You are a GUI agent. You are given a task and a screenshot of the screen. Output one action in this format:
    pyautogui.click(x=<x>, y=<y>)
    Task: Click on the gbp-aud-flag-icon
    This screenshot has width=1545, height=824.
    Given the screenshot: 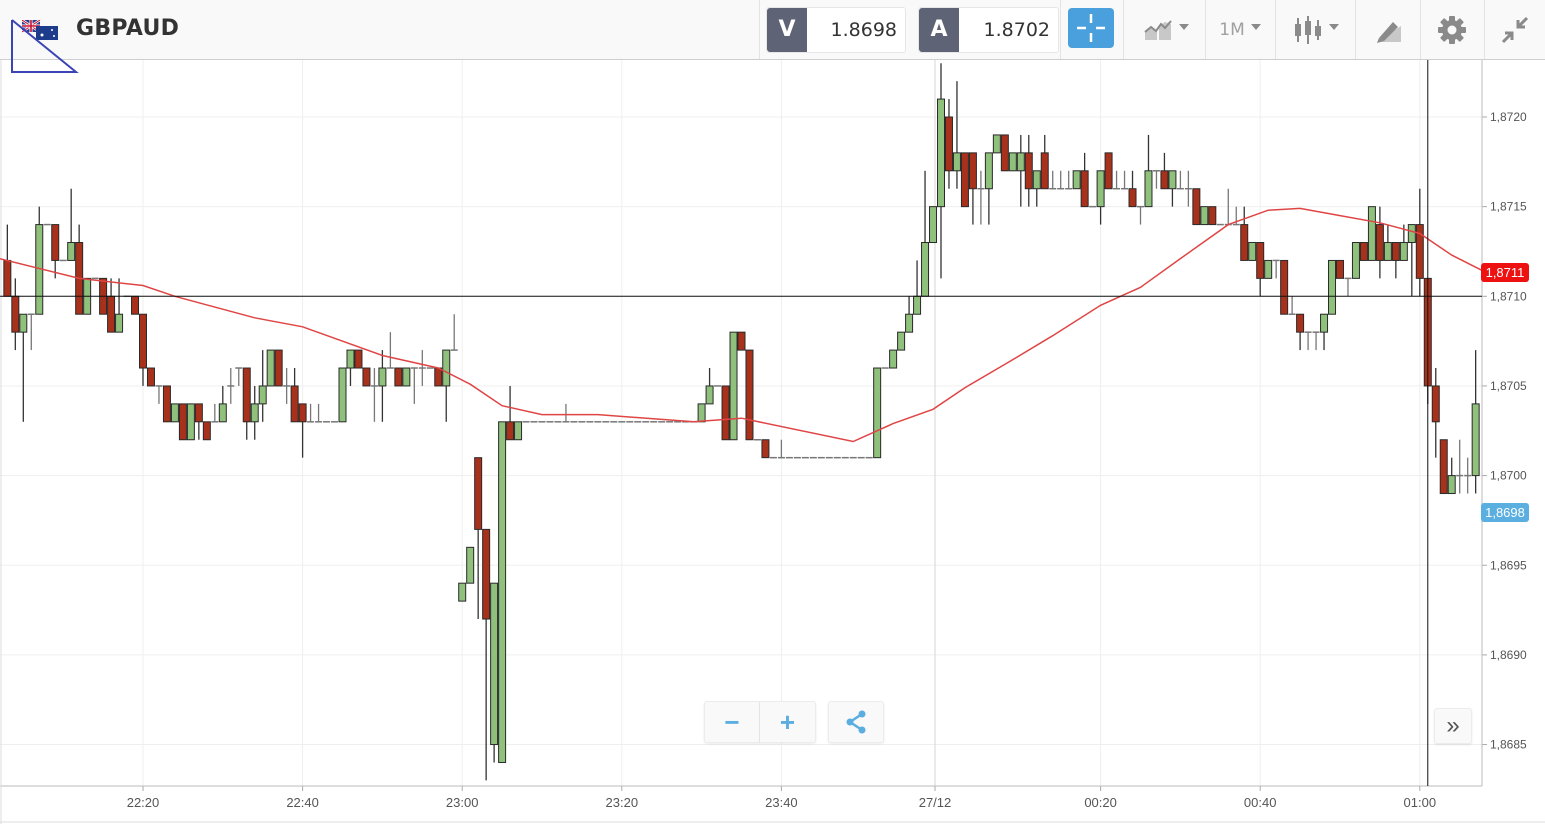 What is the action you would take?
    pyautogui.click(x=40, y=30)
    